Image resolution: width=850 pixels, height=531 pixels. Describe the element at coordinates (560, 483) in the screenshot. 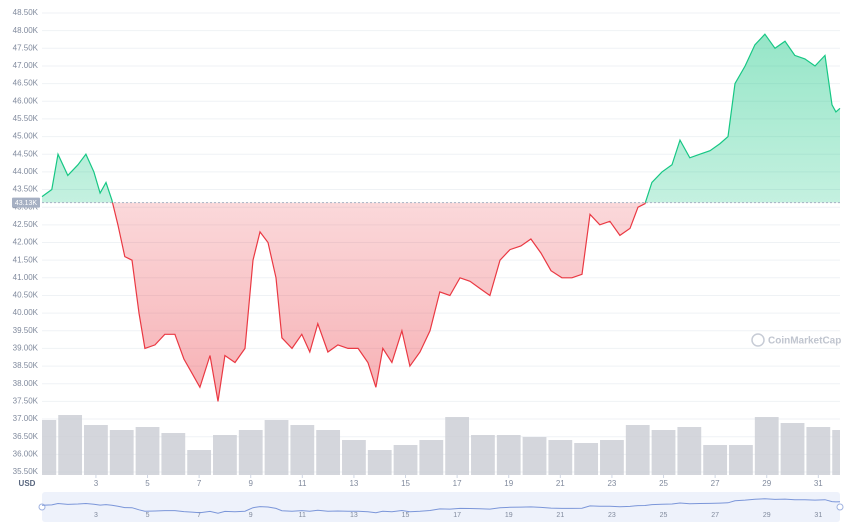

I see `x-tick-label: 21` at that location.